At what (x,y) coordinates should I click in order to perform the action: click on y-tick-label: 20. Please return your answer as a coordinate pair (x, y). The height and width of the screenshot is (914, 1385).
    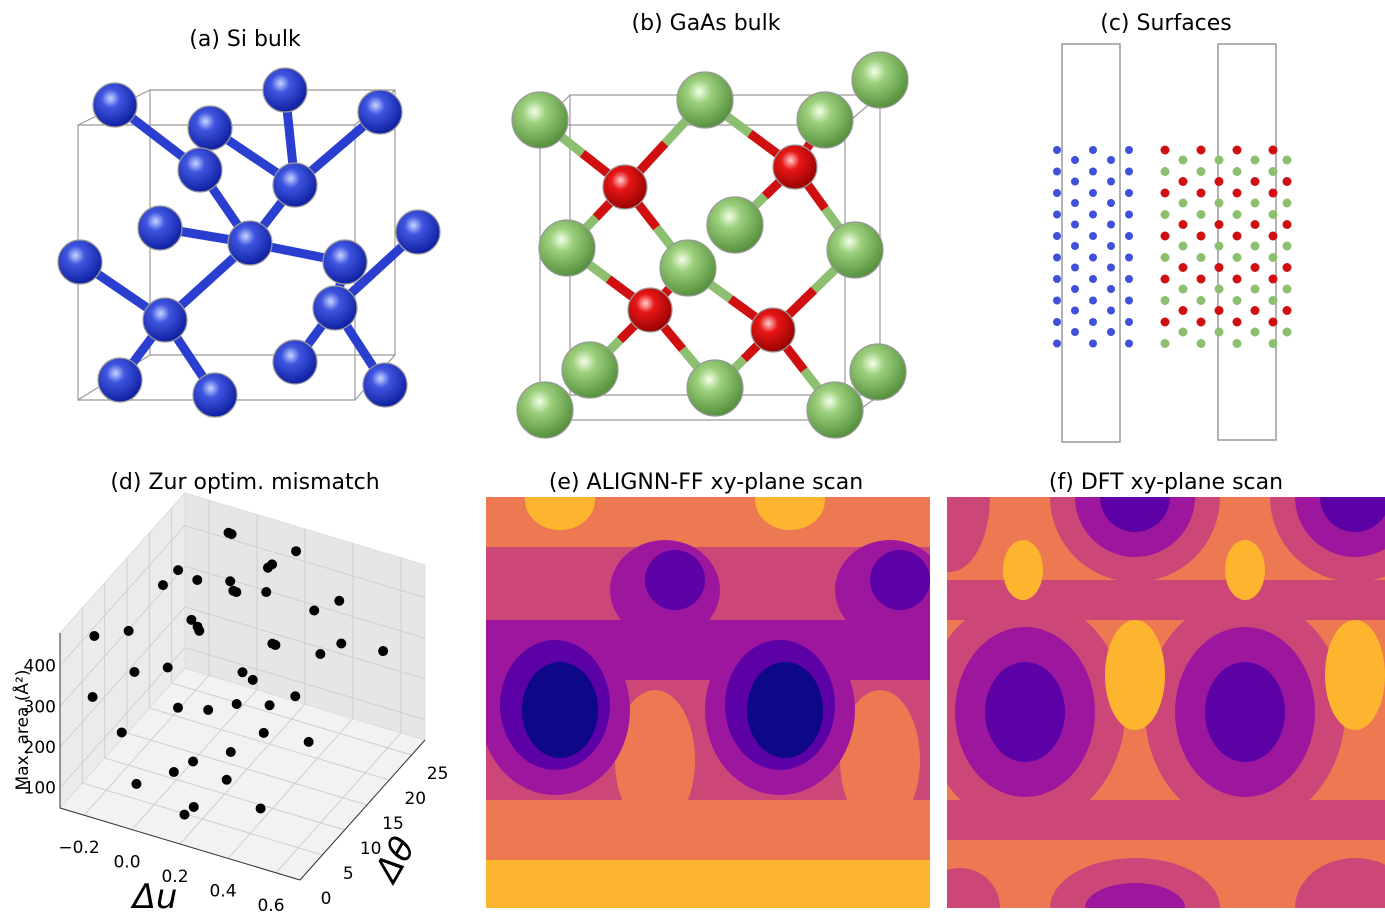
    Looking at the image, I should click on (415, 799).